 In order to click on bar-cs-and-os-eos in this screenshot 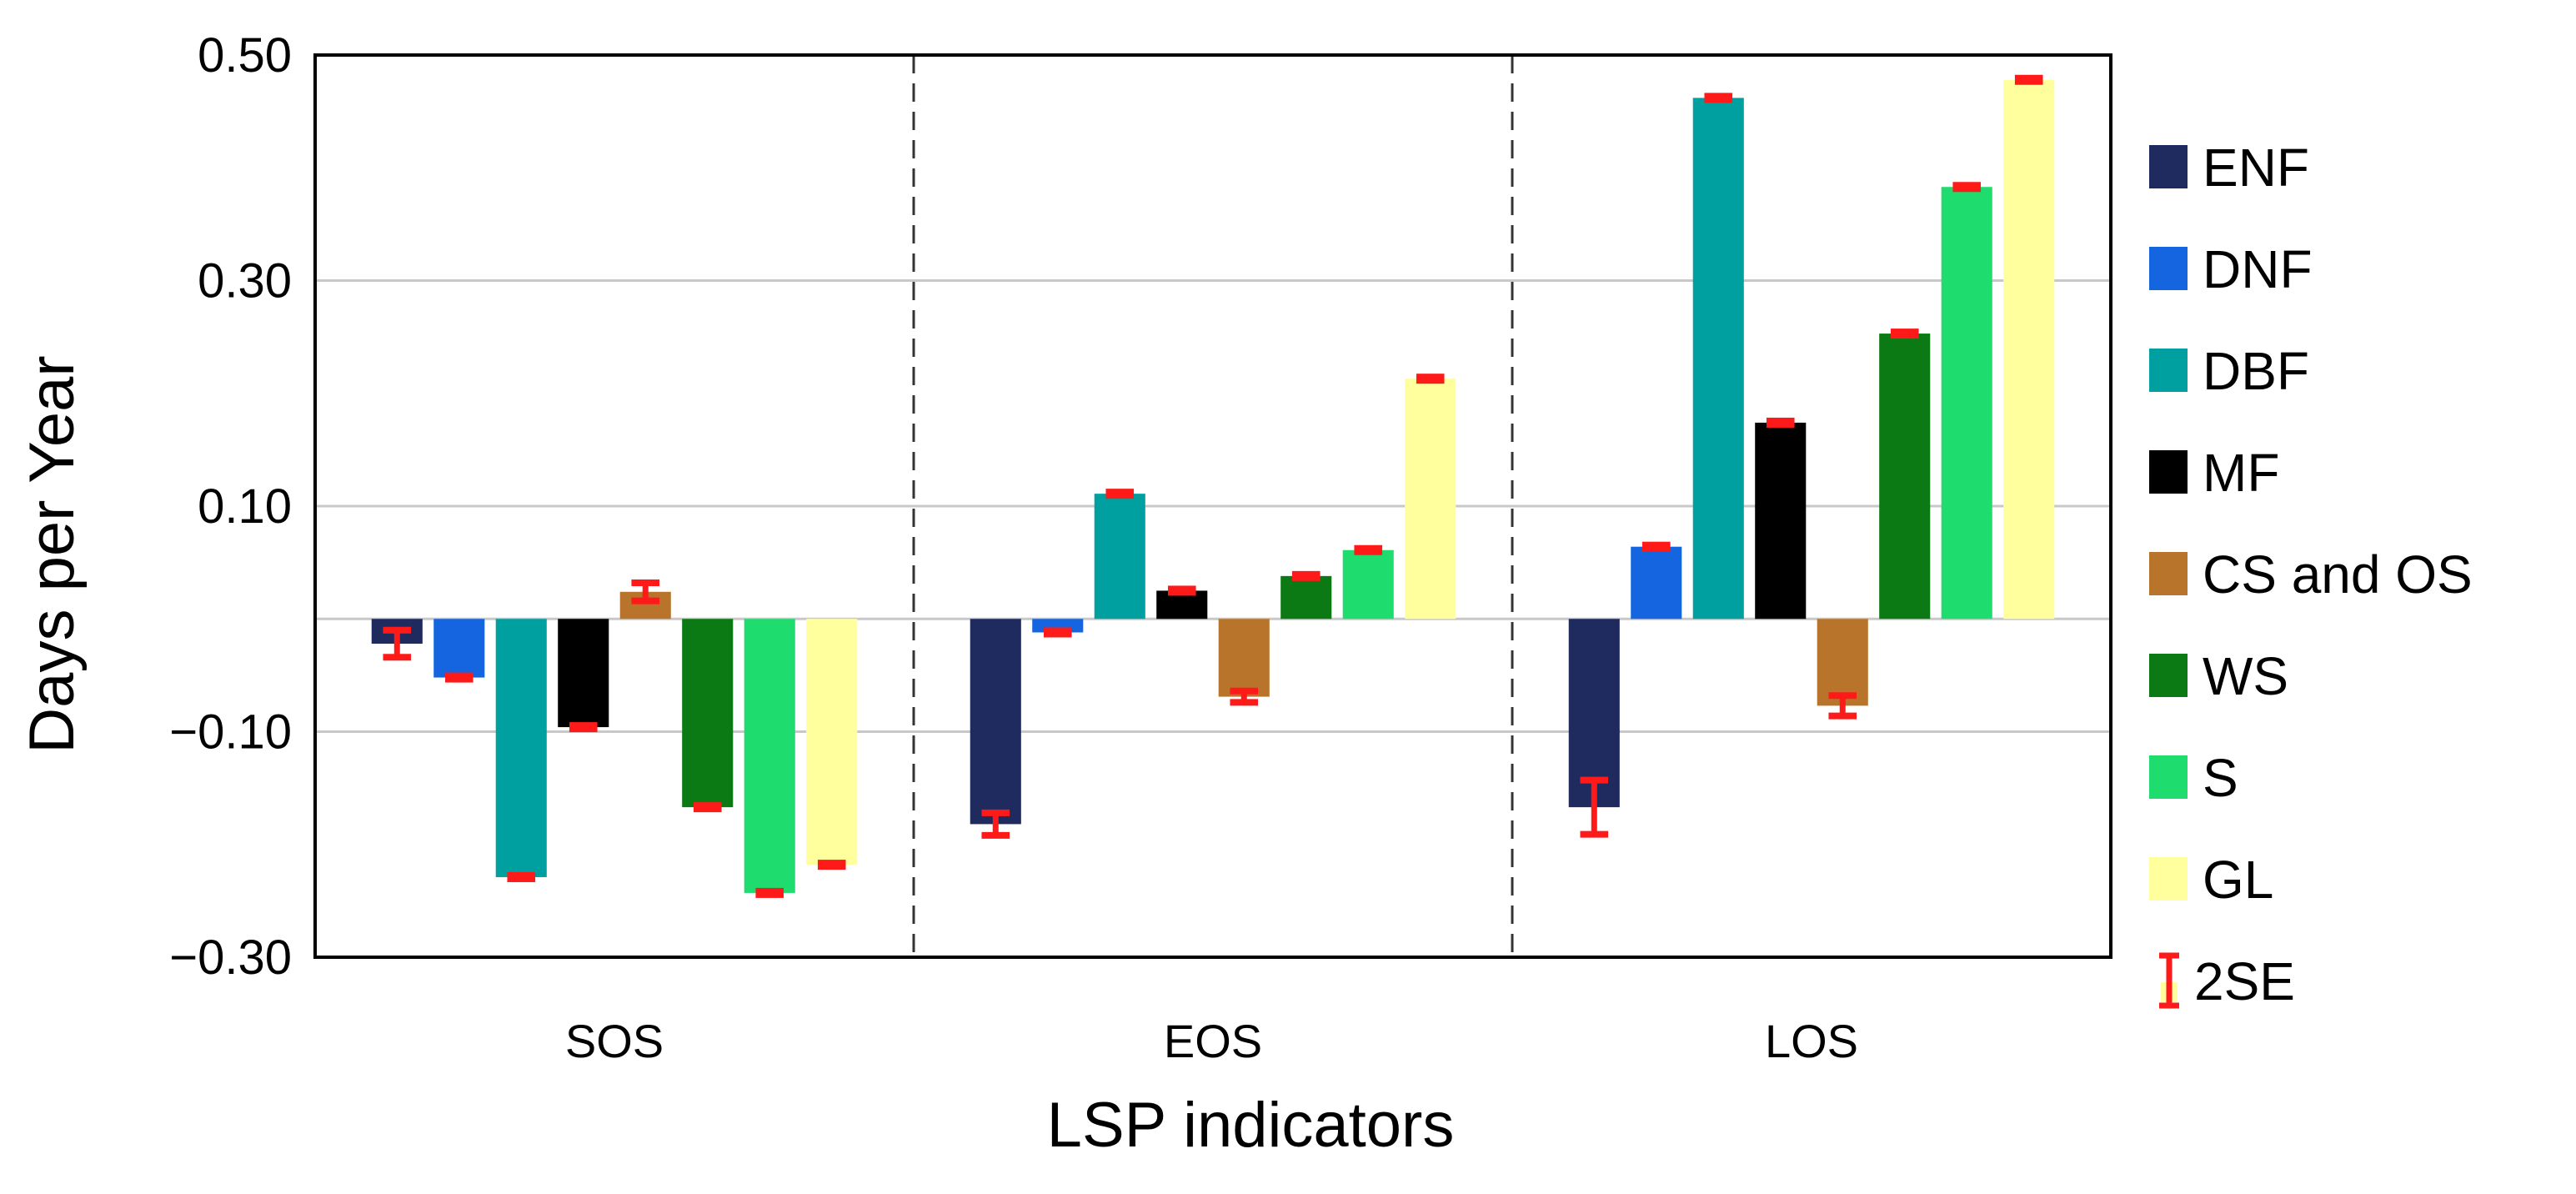, I will do `click(1244, 658)`.